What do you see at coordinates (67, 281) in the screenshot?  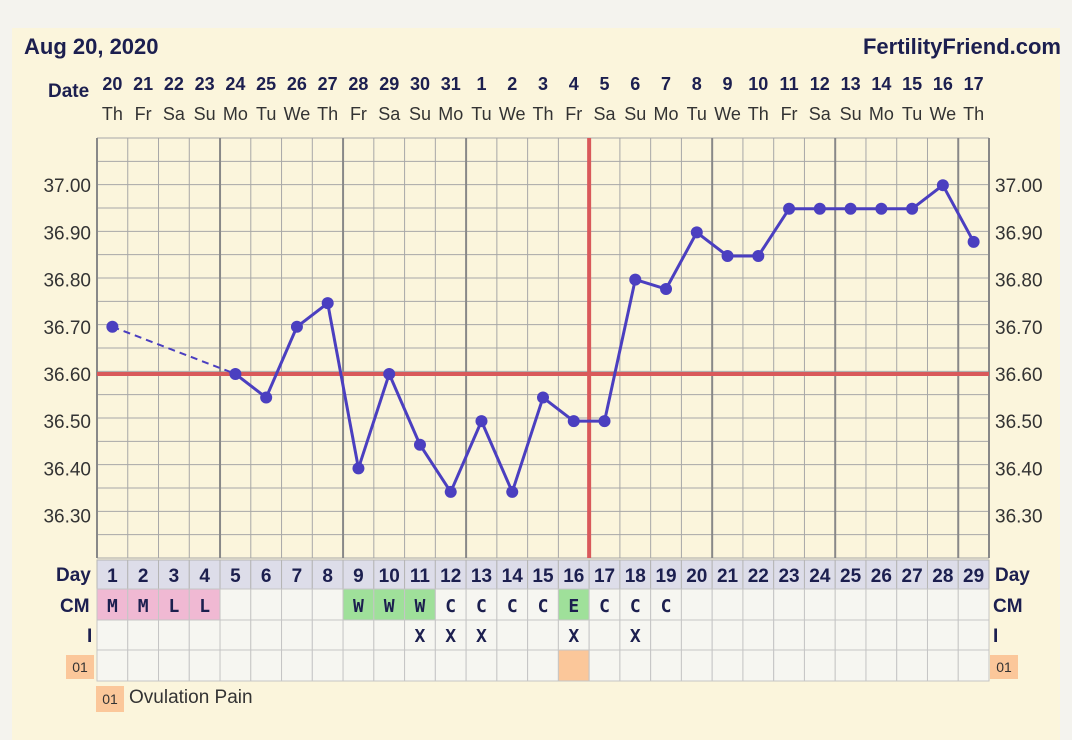 I see `y-tick-label-left: 36.80` at bounding box center [67, 281].